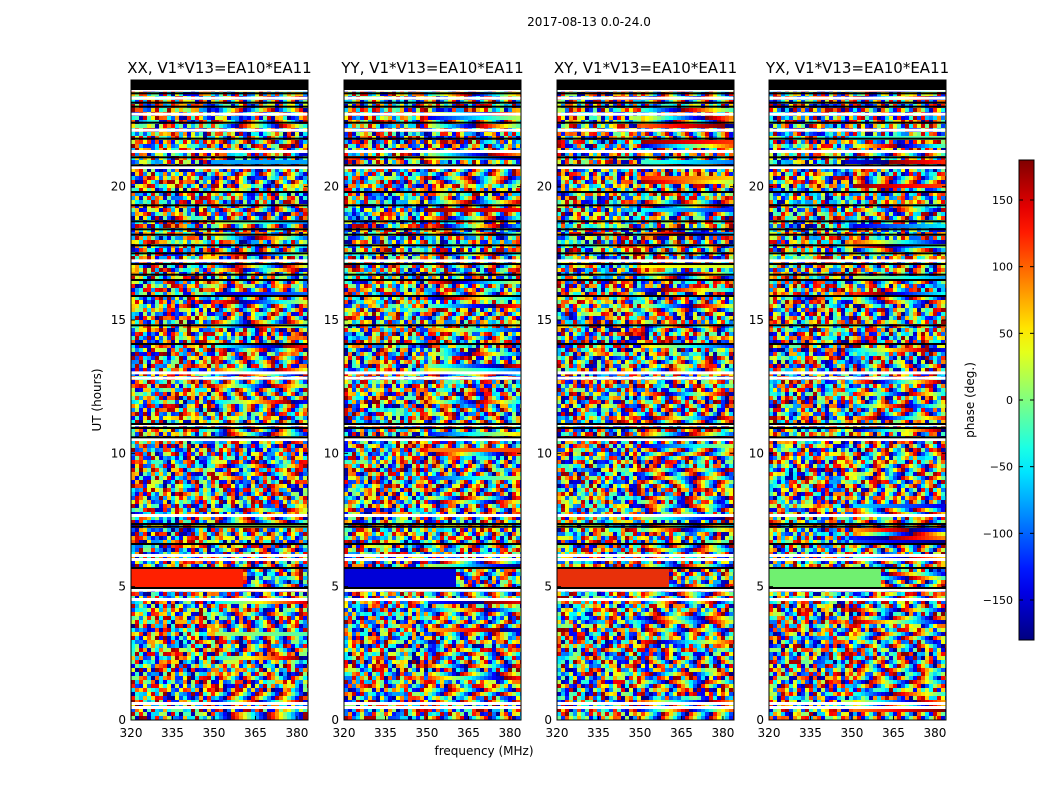  I want to click on figure-suptitle: 2017-08-13 0.0-24.0, so click(589, 22).